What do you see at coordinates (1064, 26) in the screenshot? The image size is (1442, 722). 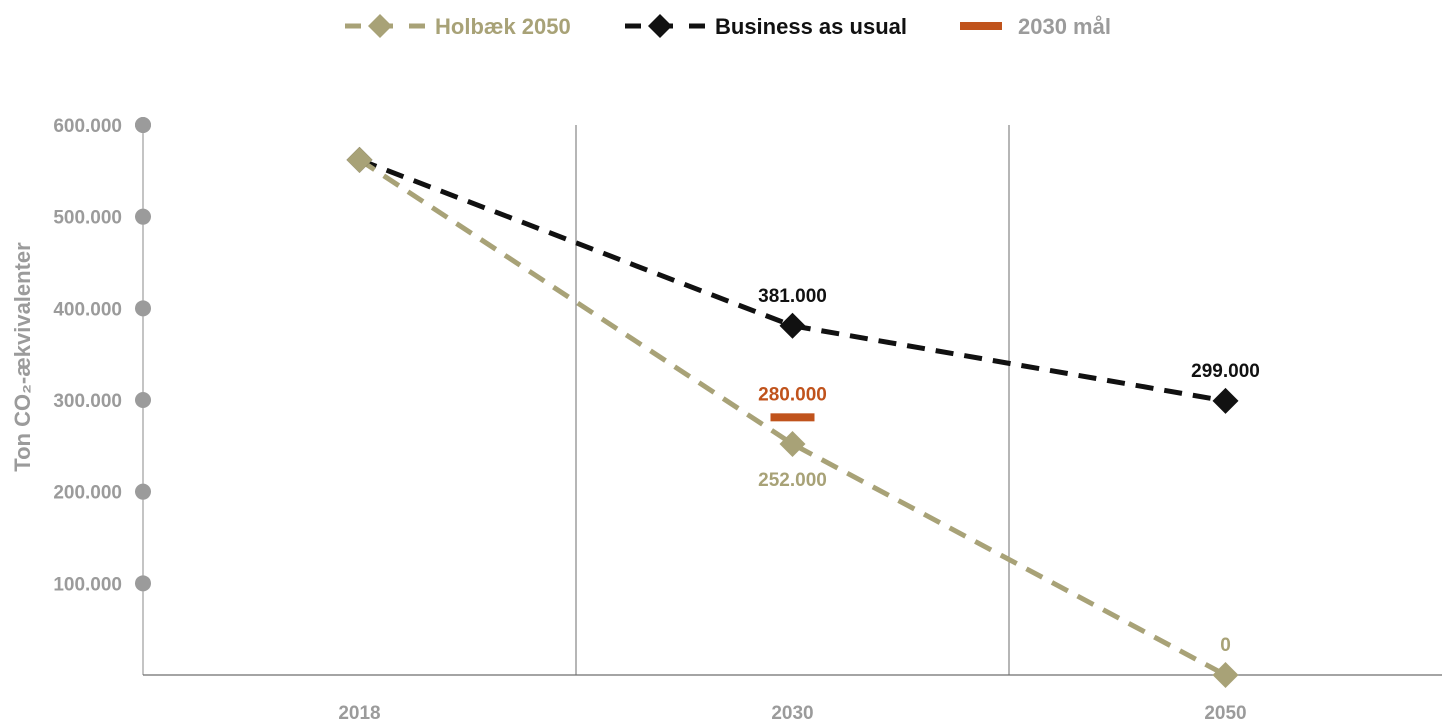 I see `legend-label: 2030 mål` at bounding box center [1064, 26].